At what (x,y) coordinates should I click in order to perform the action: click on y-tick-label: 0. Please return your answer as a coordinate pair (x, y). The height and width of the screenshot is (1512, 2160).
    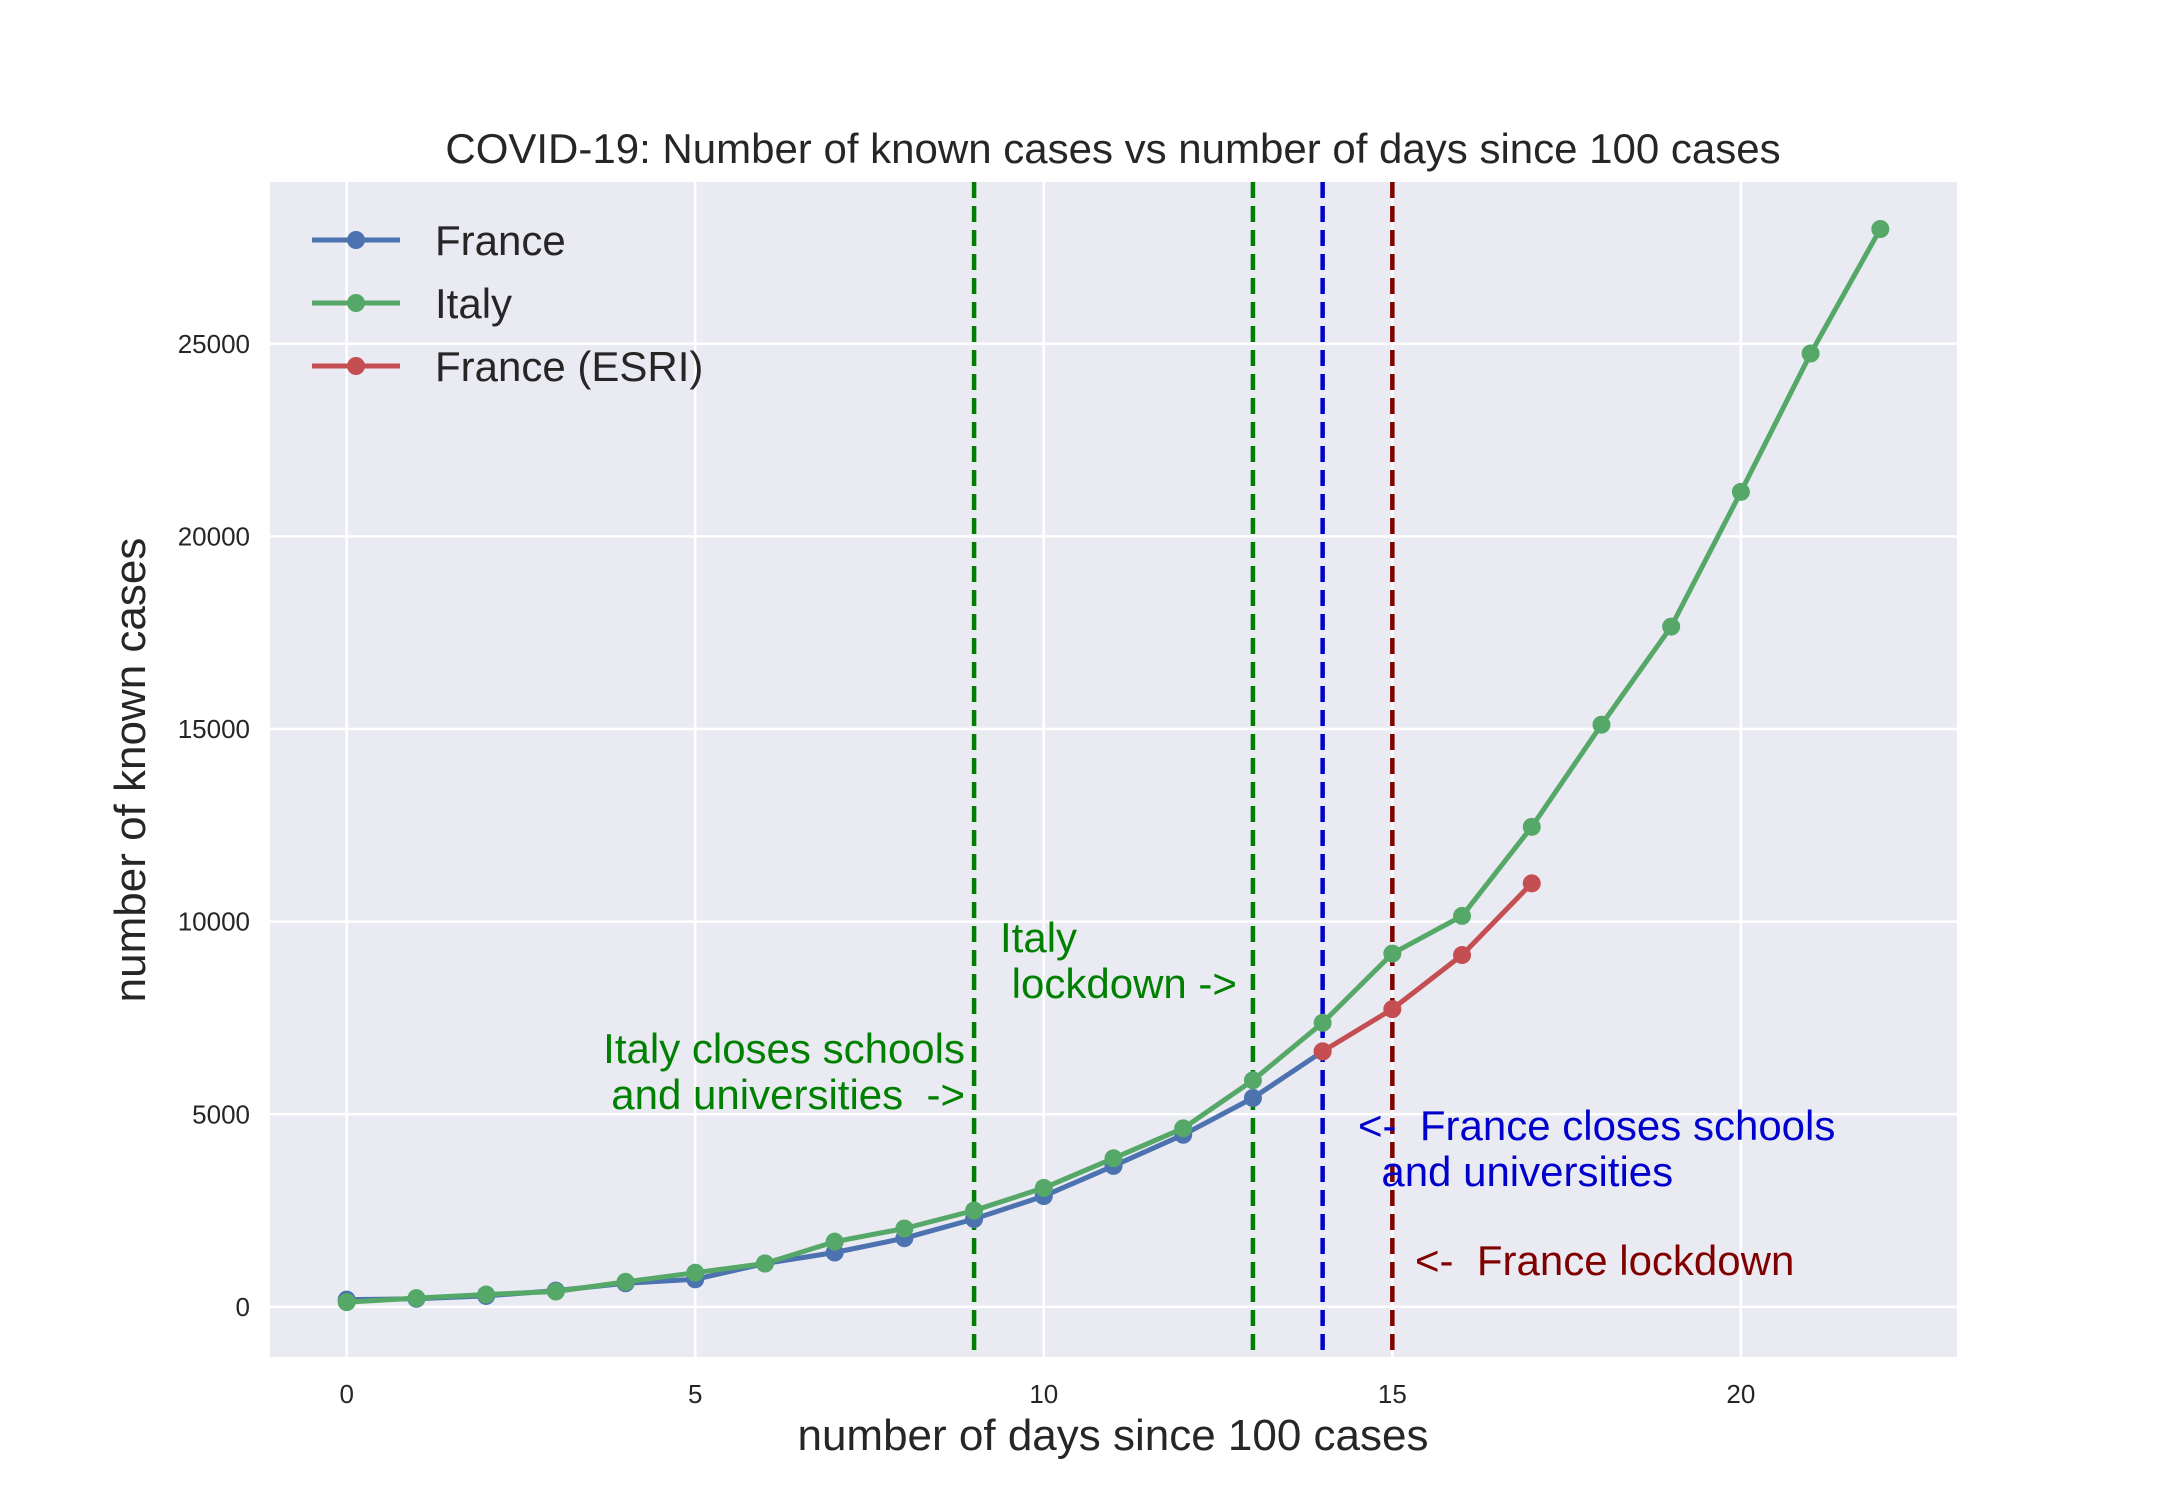
    Looking at the image, I should click on (243, 1307).